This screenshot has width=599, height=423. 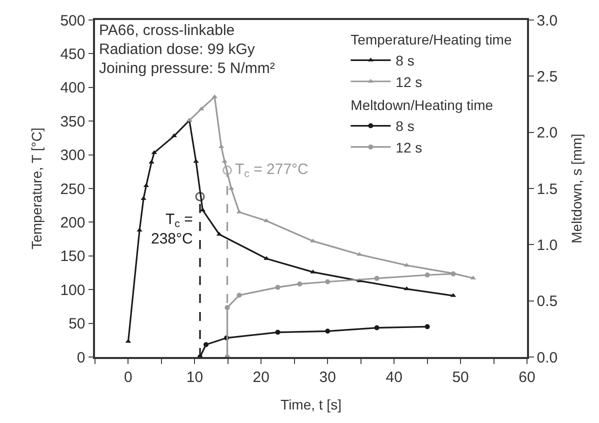 I want to click on text: Meltdown/Heating time, so click(x=422, y=105).